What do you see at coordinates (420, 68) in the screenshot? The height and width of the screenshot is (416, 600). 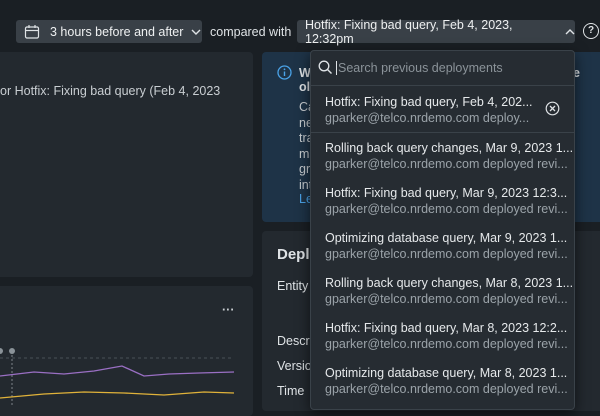 I see `search-placeholder: Search previous deployments` at bounding box center [420, 68].